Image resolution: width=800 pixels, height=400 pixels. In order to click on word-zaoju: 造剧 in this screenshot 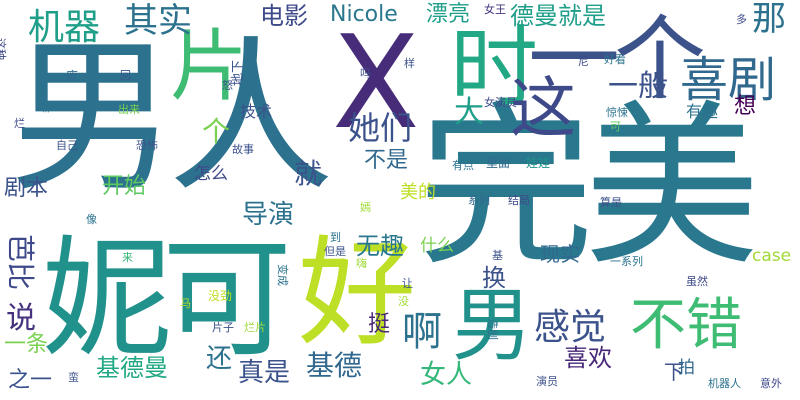, I will do `click(492, 329)`.